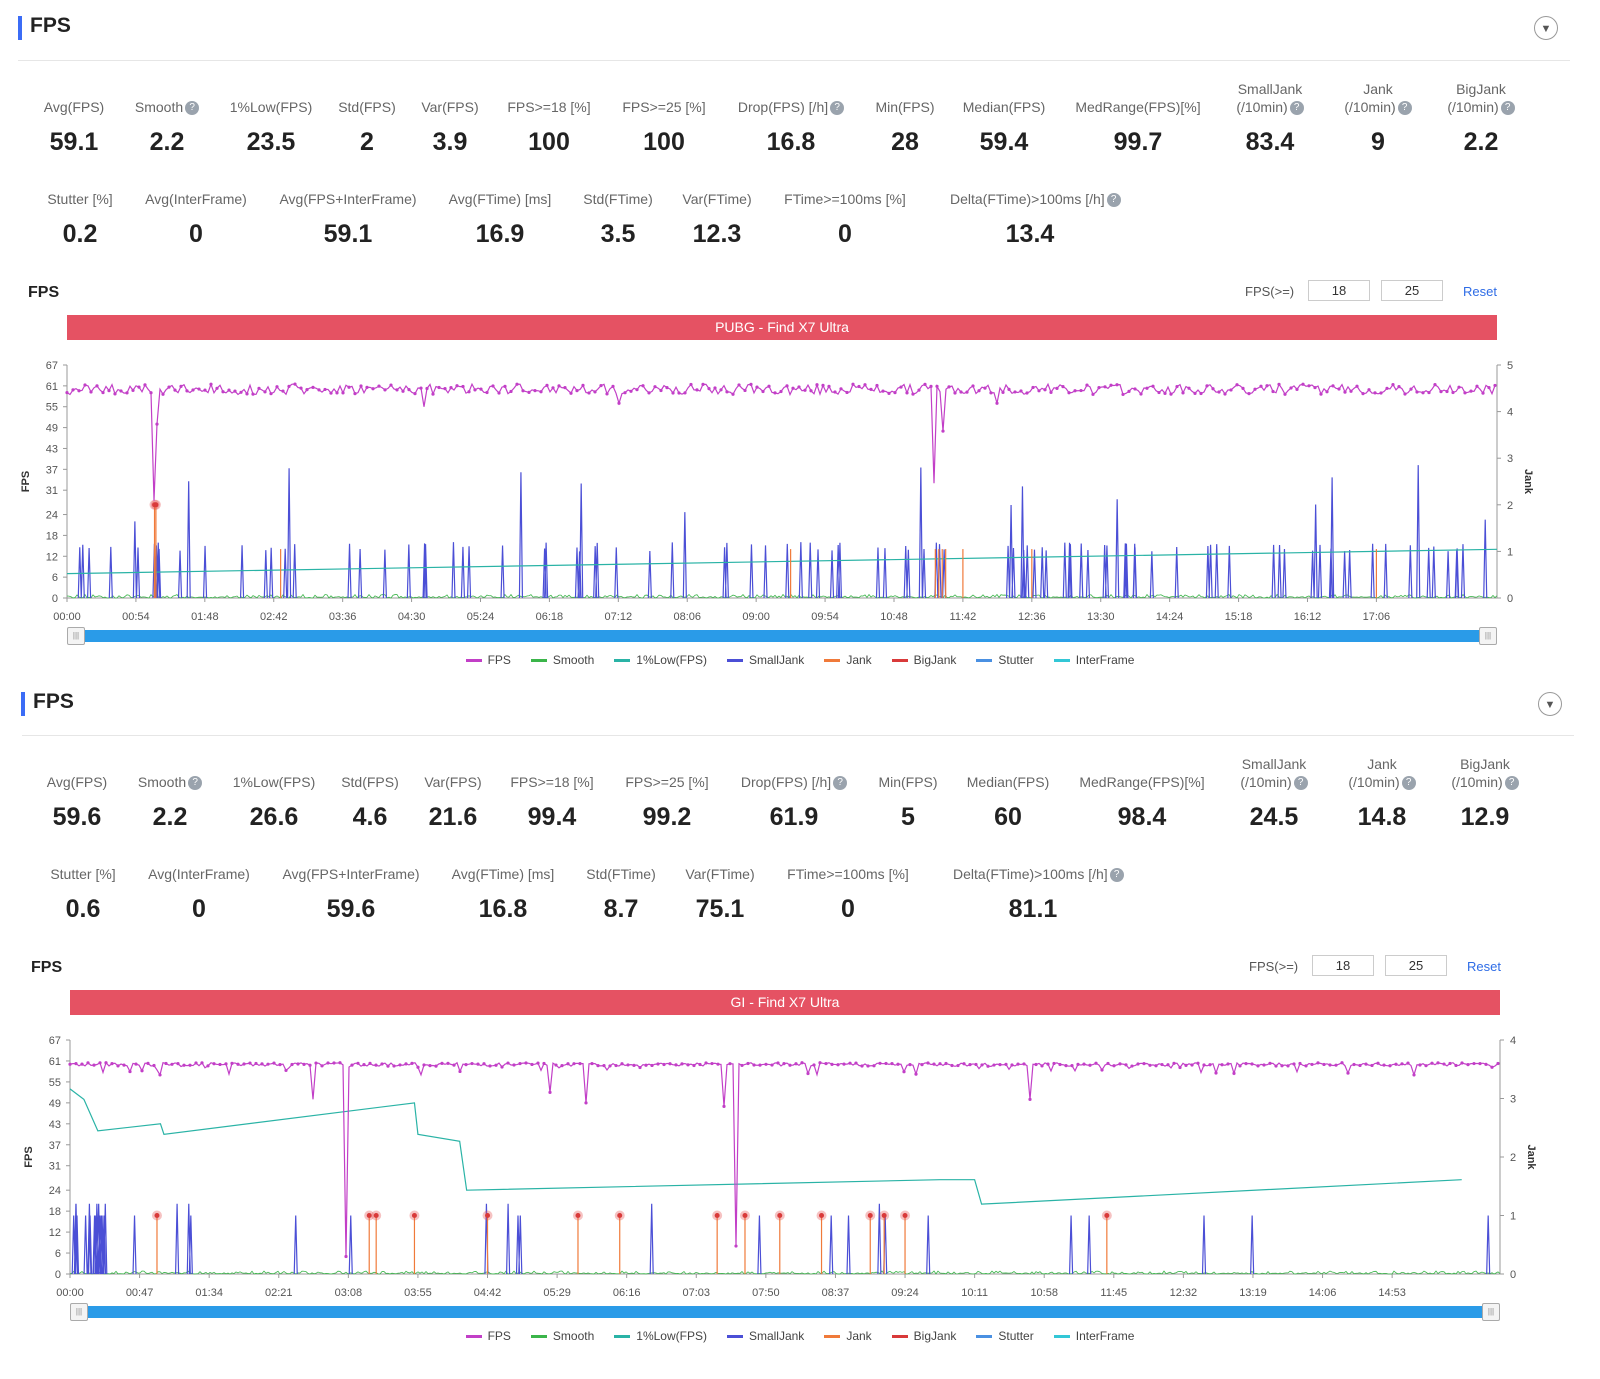 Image resolution: width=1600 pixels, height=1379 pixels. Describe the element at coordinates (1270, 291) in the screenshot. I see `fps-filter-label: FPS(>=)` at that location.